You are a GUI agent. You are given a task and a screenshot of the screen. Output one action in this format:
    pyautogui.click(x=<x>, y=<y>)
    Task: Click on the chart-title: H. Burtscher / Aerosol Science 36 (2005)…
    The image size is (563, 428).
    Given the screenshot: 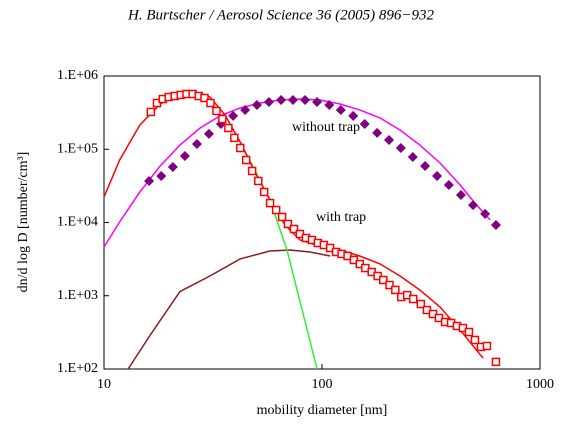 What is the action you would take?
    pyautogui.click(x=280, y=15)
    